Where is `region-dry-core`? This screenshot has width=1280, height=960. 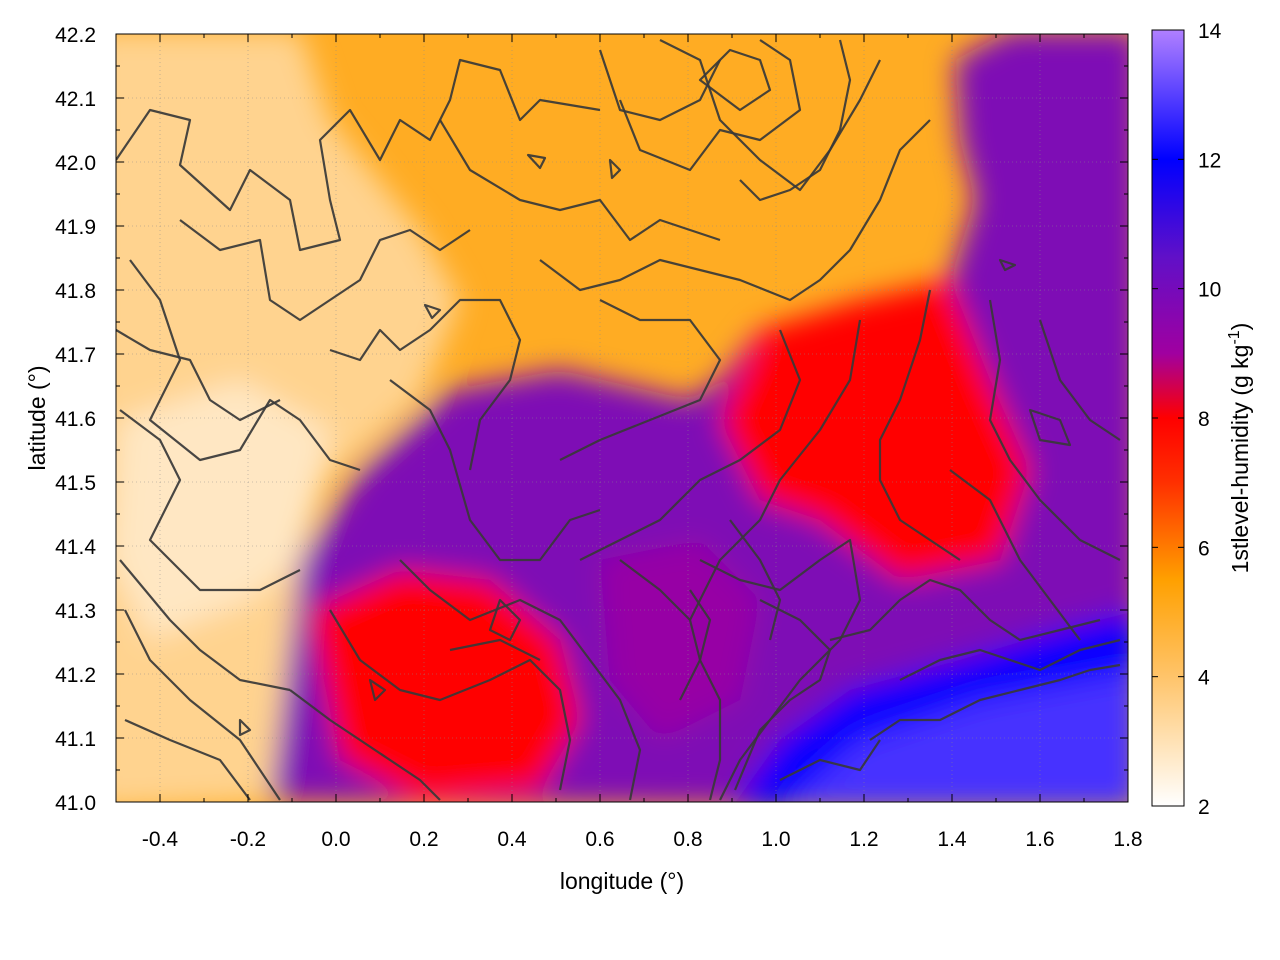 region-dry-core is located at coordinates (223, 510).